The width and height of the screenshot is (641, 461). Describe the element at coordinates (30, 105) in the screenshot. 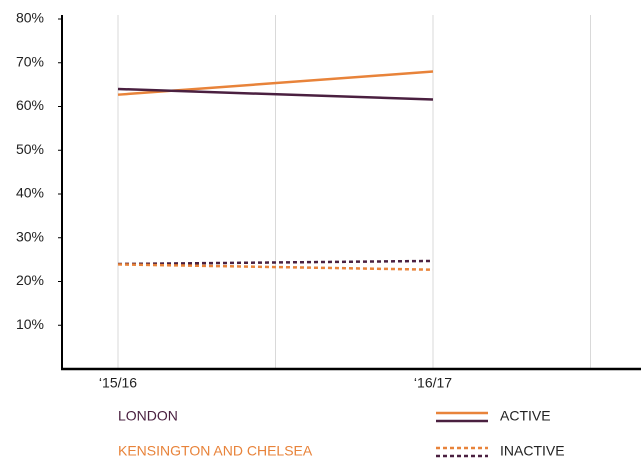

I see `y-tick-label: 60%` at that location.